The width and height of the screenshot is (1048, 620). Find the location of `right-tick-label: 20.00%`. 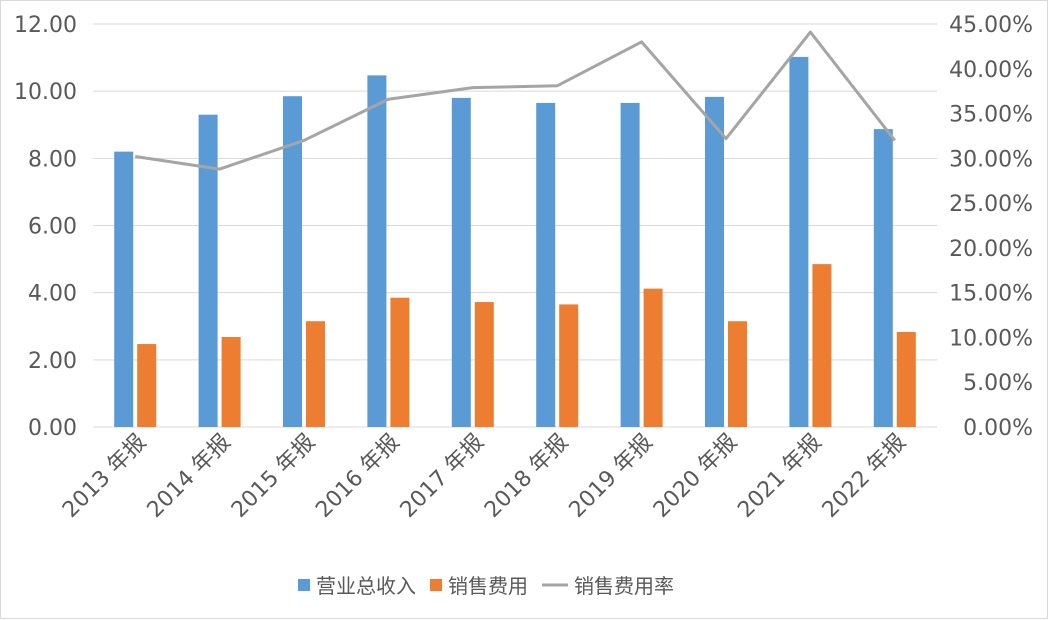

right-tick-label: 20.00% is located at coordinates (991, 249).